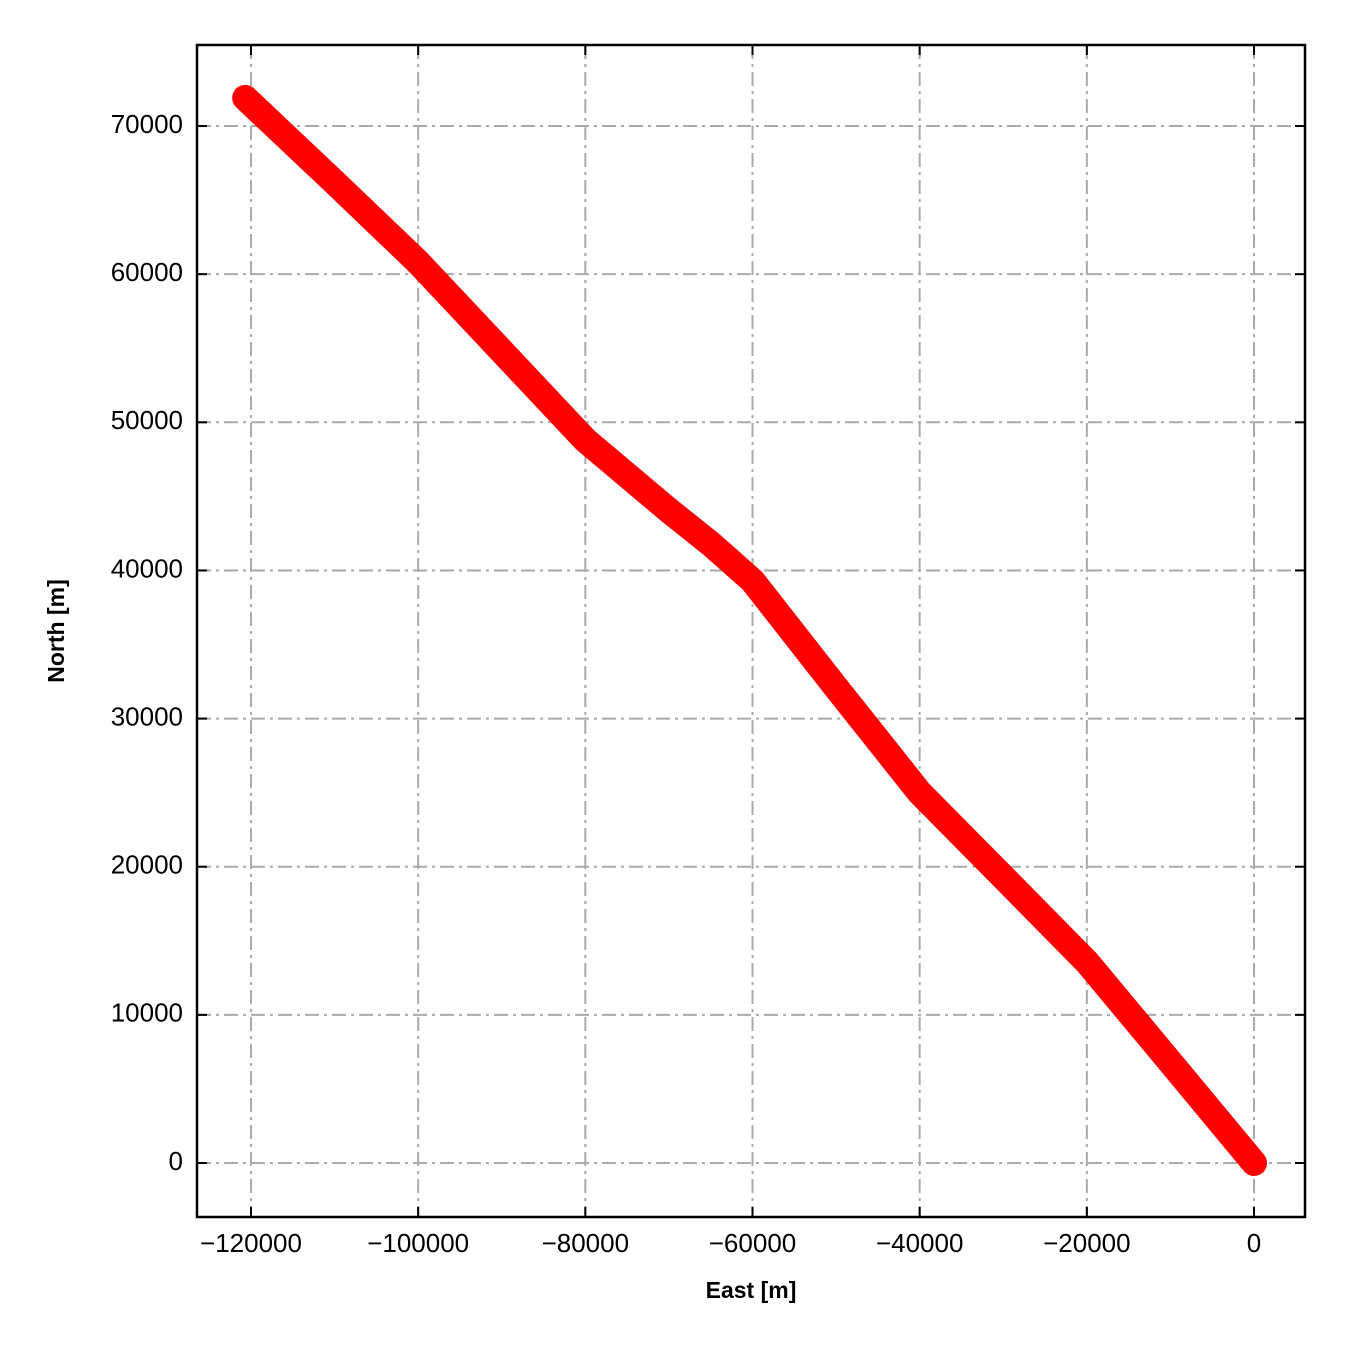 This screenshot has height=1350, width=1350. What do you see at coordinates (147, 272) in the screenshot?
I see `y-tick-label: 60000` at bounding box center [147, 272].